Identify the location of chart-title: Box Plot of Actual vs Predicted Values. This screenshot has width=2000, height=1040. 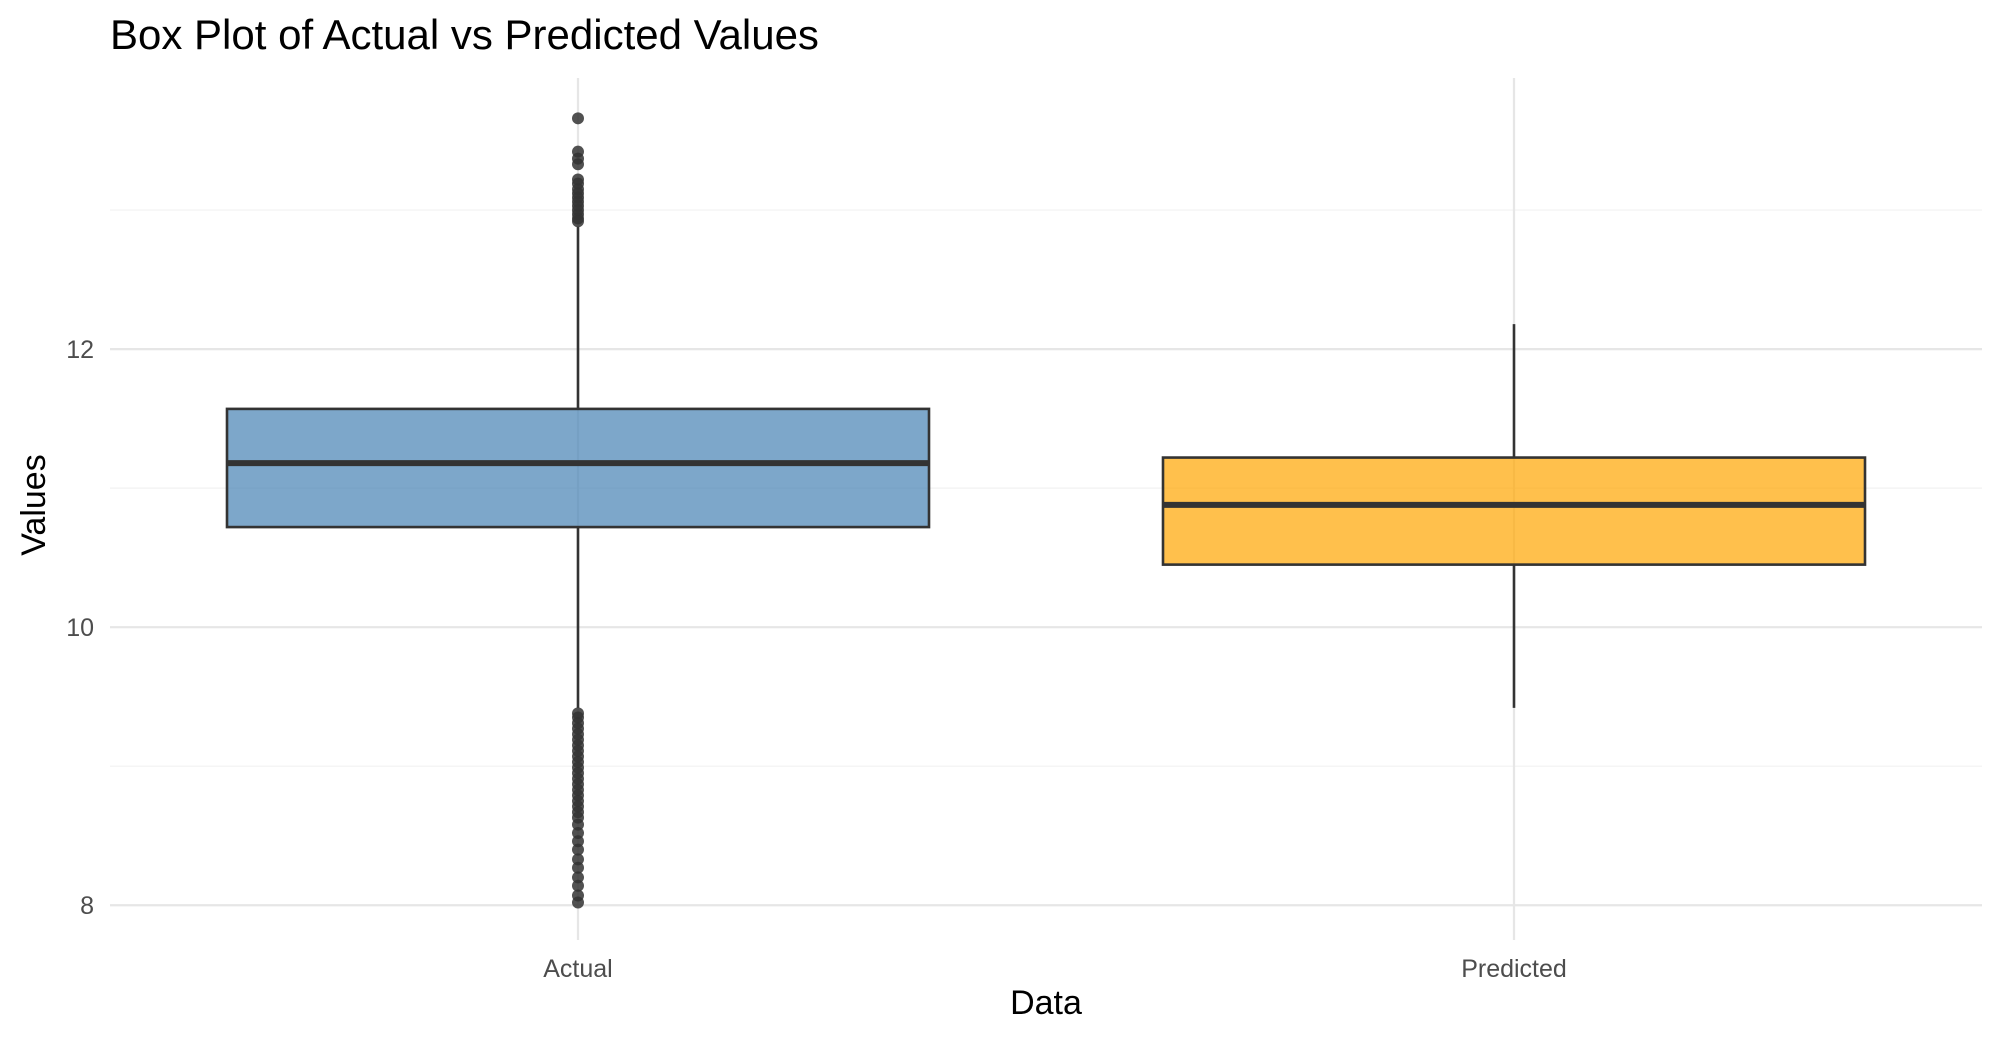
(464, 34).